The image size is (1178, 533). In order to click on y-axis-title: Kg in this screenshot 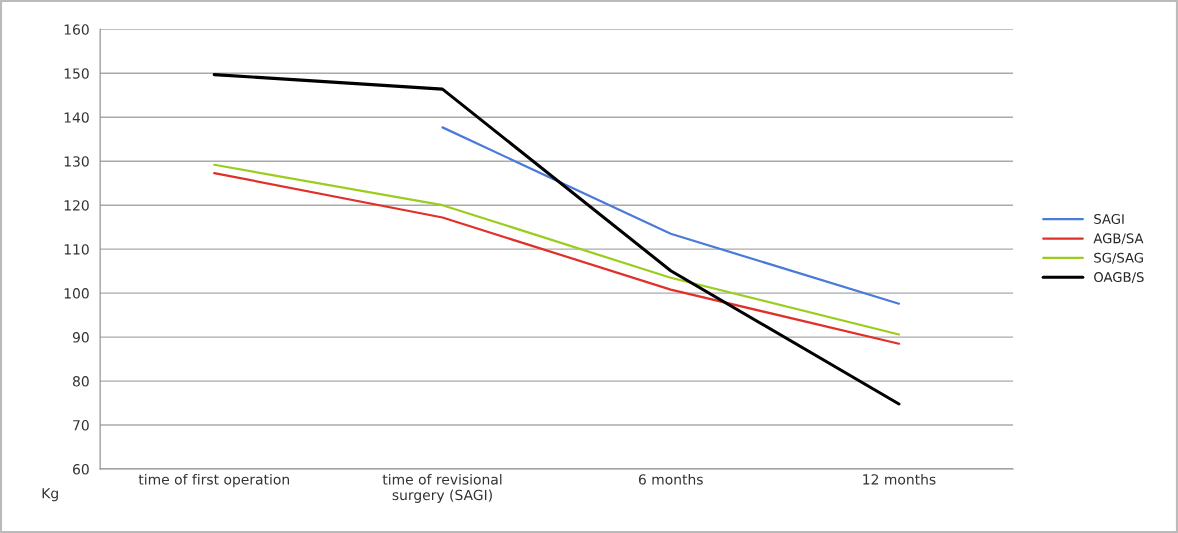, I will do `click(50, 495)`.